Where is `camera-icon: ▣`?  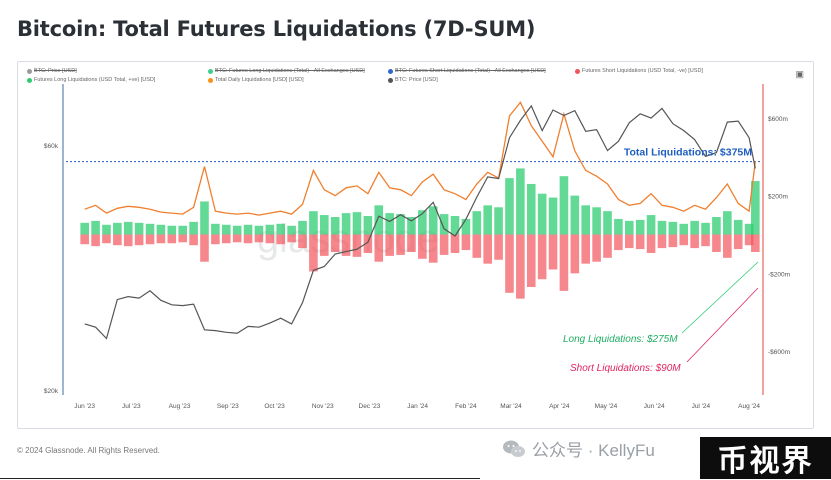 camera-icon: ▣ is located at coordinates (799, 74).